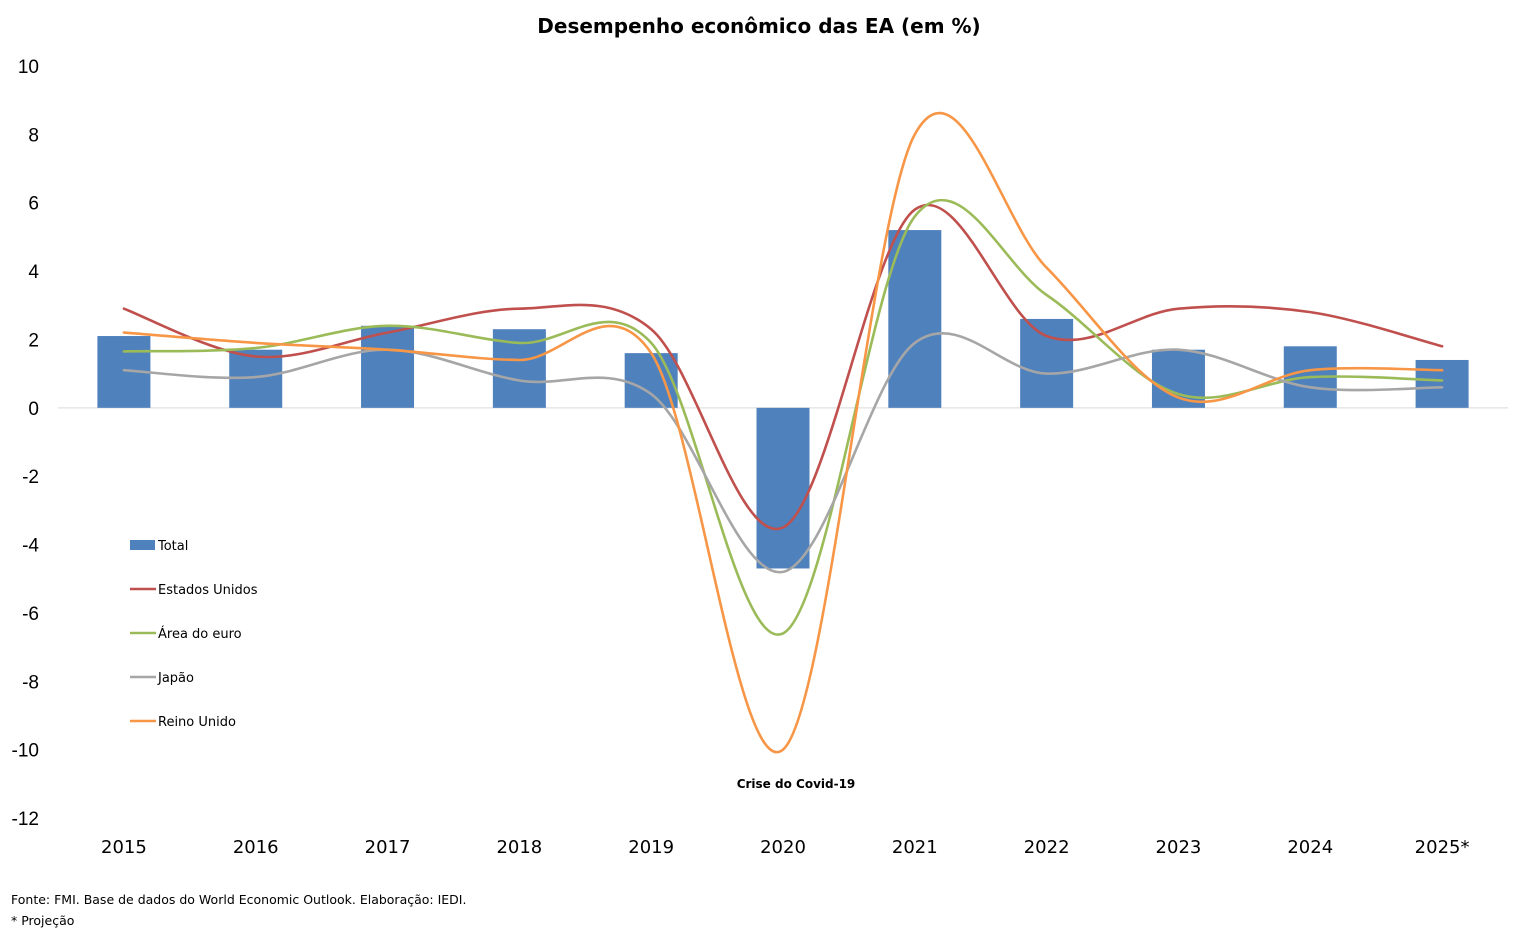 Image resolution: width=1519 pixels, height=947 pixels. I want to click on x-tick-label: 2020, so click(783, 847).